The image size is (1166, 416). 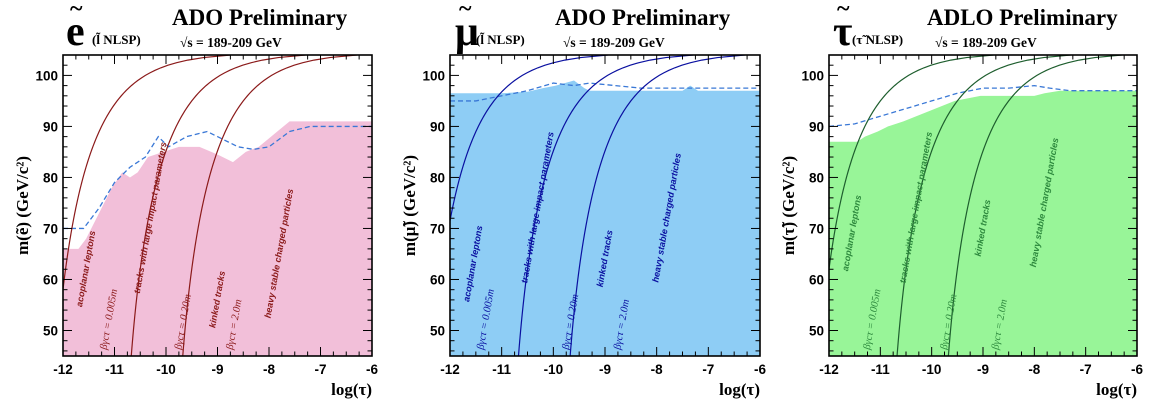 I want to click on nlsp-label: (τ̃ NLSP), so click(x=877, y=39).